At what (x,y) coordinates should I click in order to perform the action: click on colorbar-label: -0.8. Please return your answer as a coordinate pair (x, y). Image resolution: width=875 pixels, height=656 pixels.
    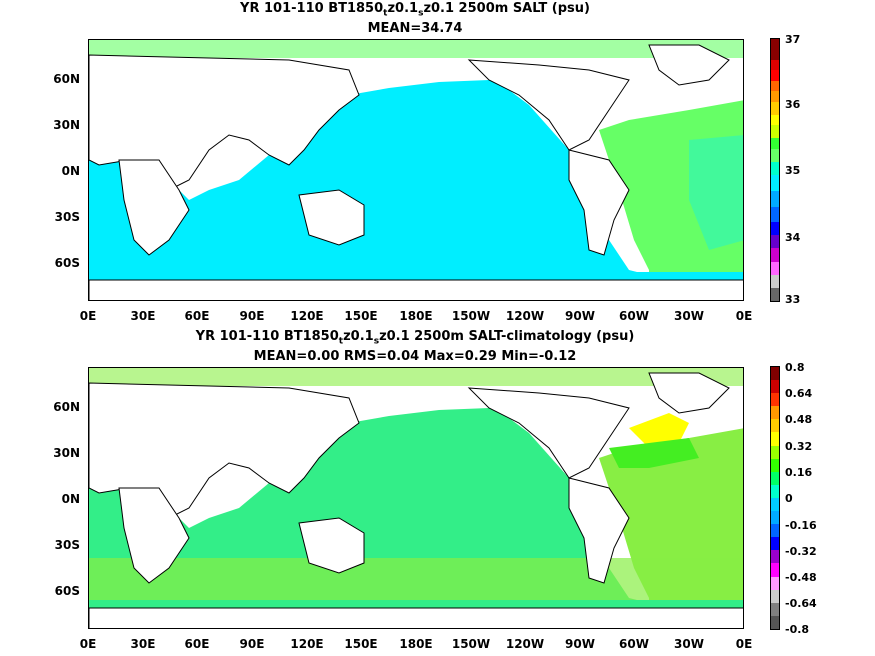
    Looking at the image, I should click on (797, 629).